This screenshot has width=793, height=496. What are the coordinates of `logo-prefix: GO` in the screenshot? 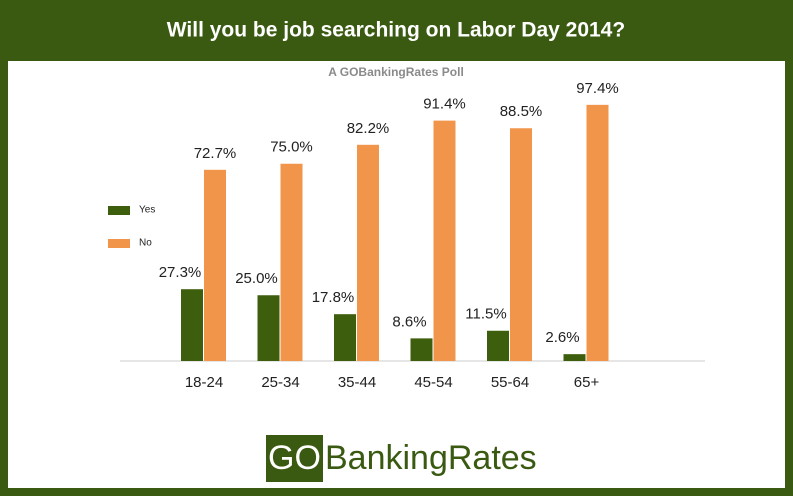 It's located at (294, 458).